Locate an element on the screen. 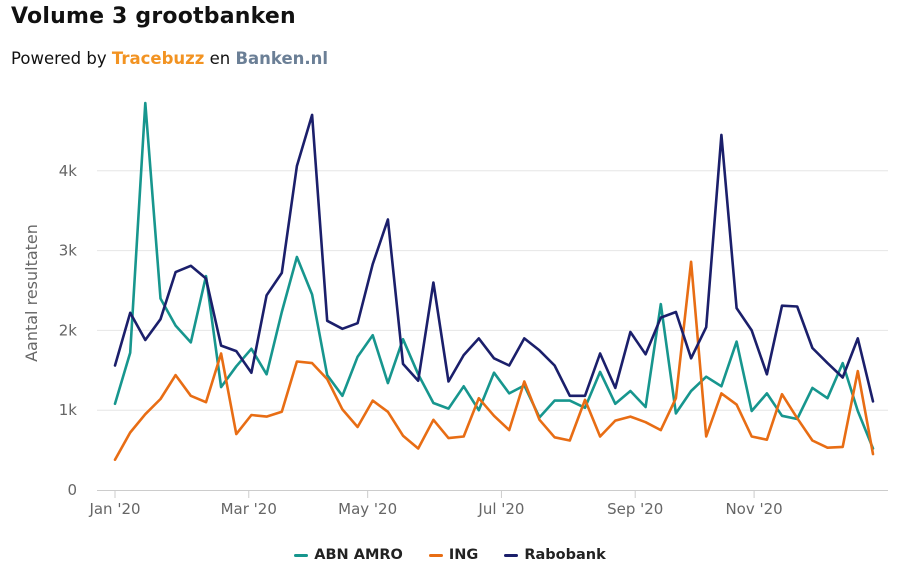 This screenshot has height=585, width=900. legend-swatch-rabobank is located at coordinates (511, 555).